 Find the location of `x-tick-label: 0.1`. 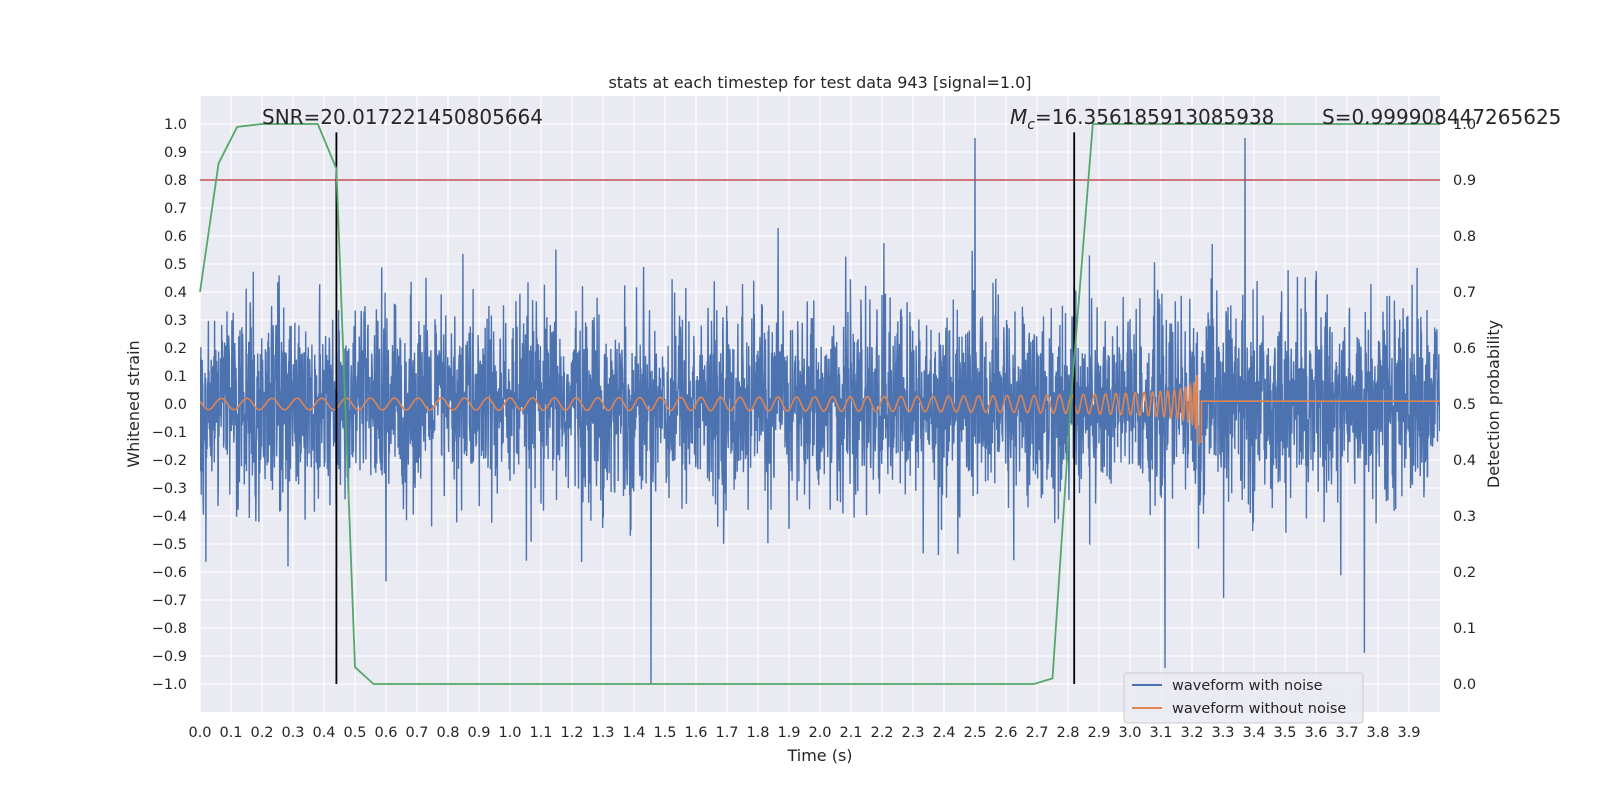

x-tick-label: 0.1 is located at coordinates (230, 733).